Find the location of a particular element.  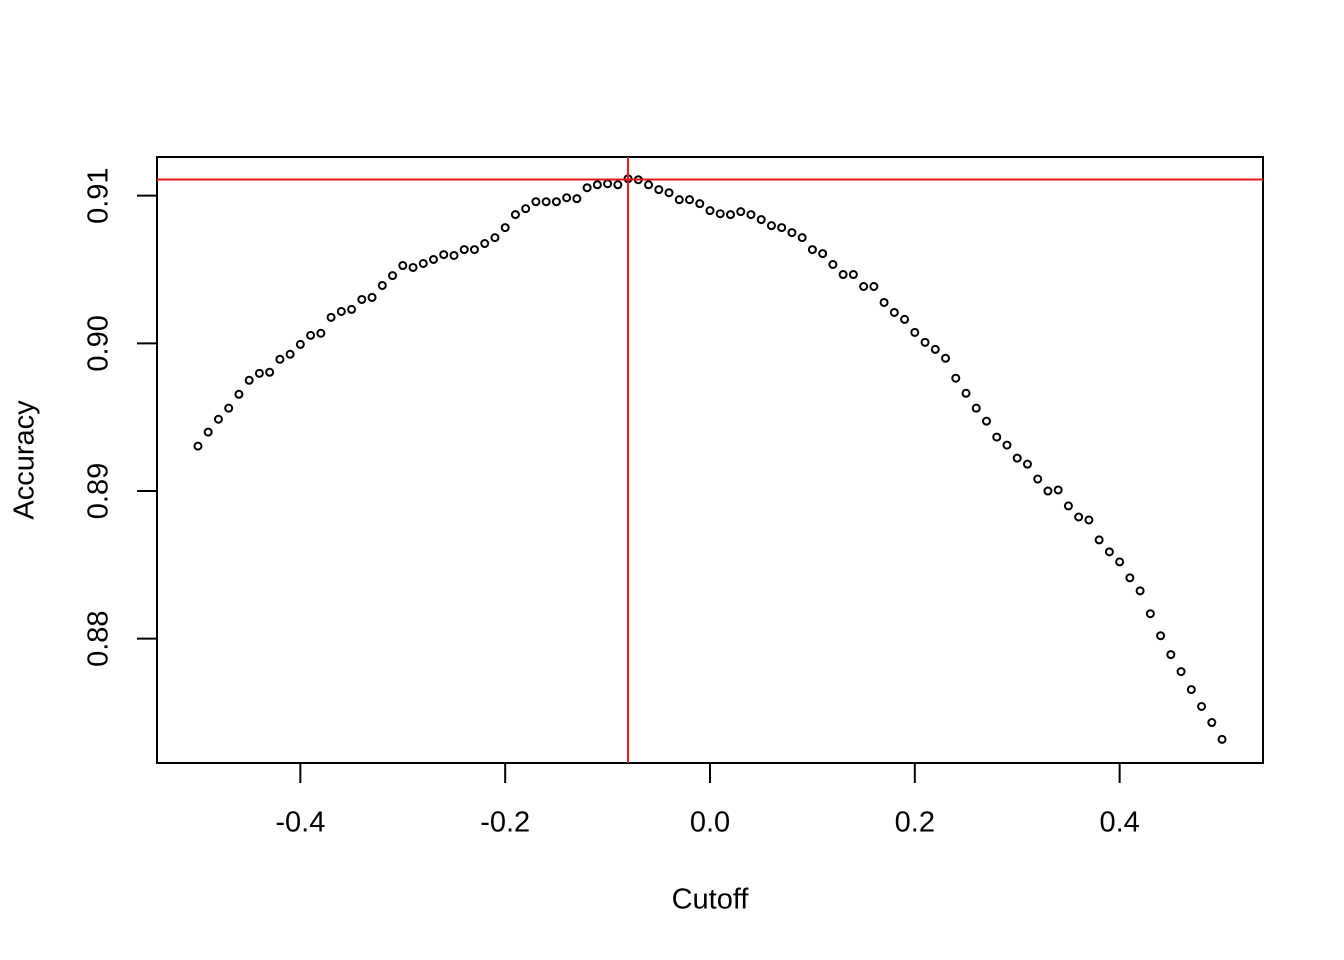

y-tick-label: 0.89 is located at coordinates (99, 491).